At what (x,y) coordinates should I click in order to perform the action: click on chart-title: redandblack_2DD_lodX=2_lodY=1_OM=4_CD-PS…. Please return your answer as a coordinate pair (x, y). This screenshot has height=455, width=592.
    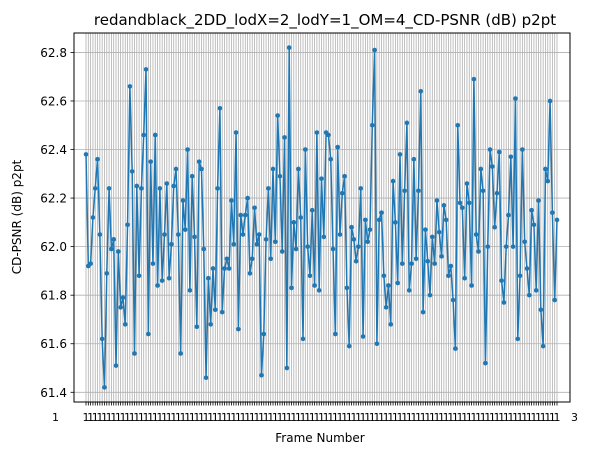
    Looking at the image, I should click on (325, 20).